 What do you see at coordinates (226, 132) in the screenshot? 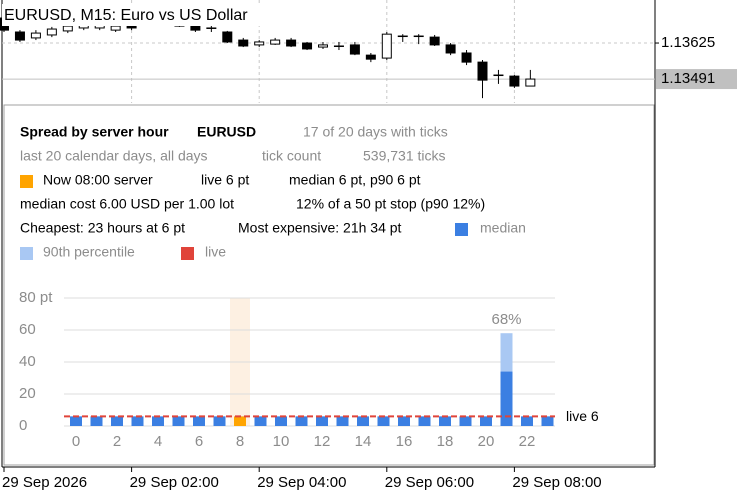
I see `panel-symbol: EURUSD` at bounding box center [226, 132].